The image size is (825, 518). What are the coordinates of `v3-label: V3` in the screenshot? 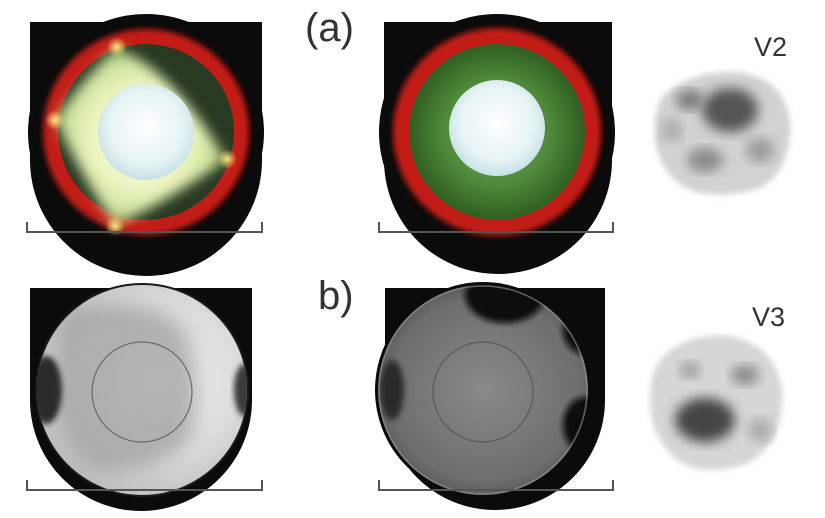 It's located at (769, 317).